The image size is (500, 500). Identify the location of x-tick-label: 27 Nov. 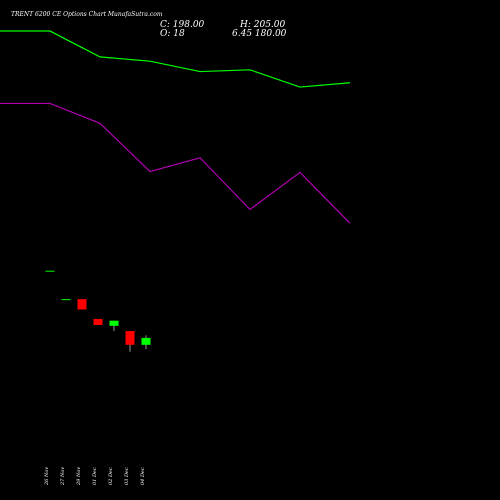
(63, 476).